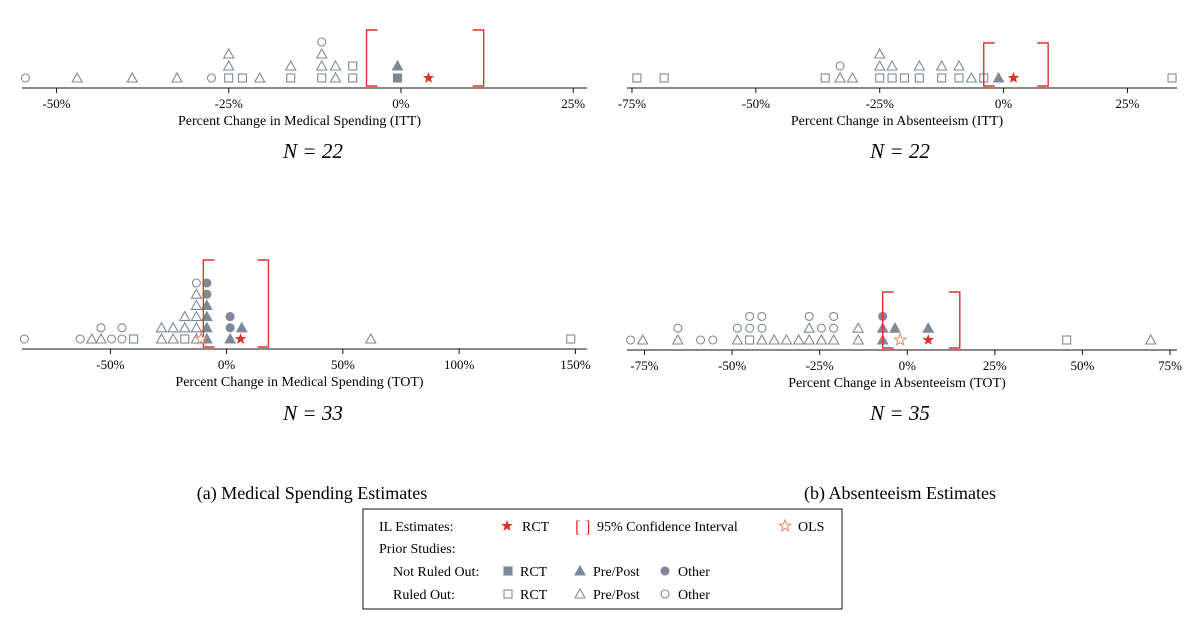 This screenshot has height=619, width=1200. I want to click on legend-marker, so click(580, 570).